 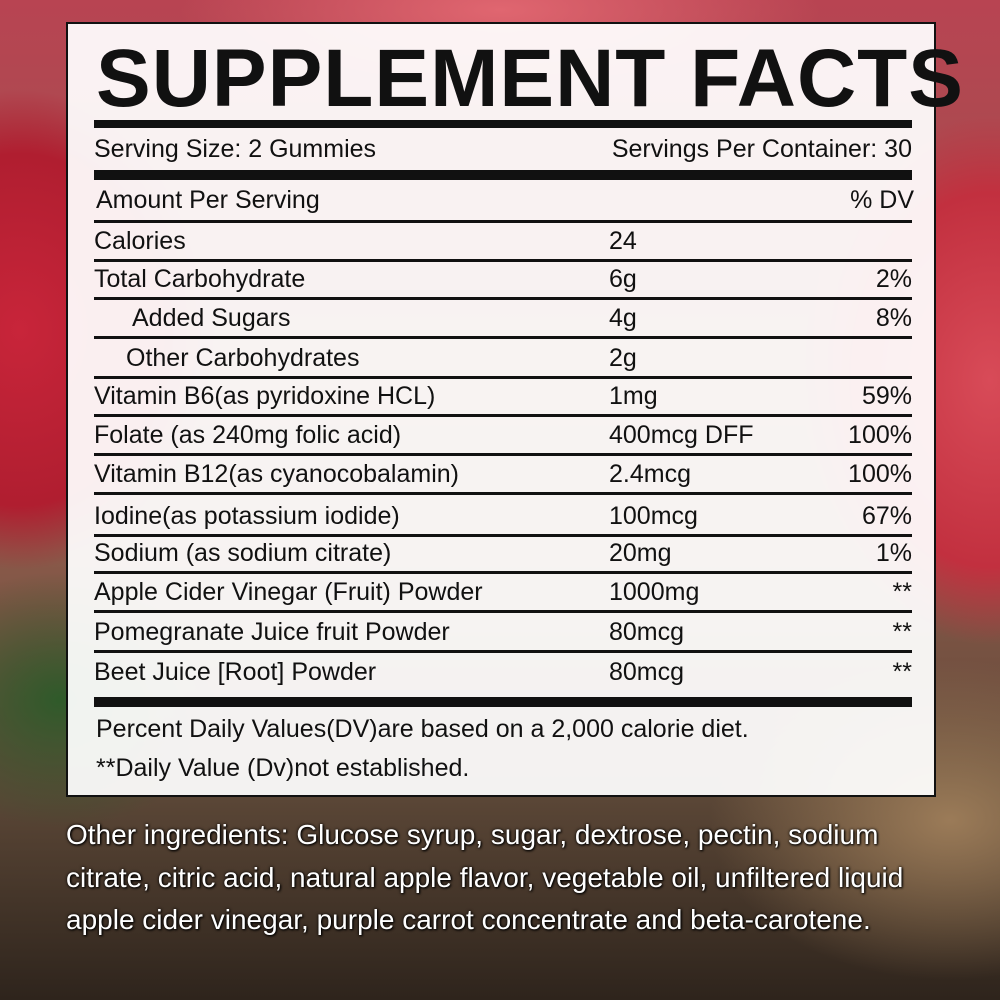 What do you see at coordinates (503, 474) in the screenshot?
I see `nutrient-row: Vitamin B12(as cyanocobalamin) 2.4mcg 100%` at bounding box center [503, 474].